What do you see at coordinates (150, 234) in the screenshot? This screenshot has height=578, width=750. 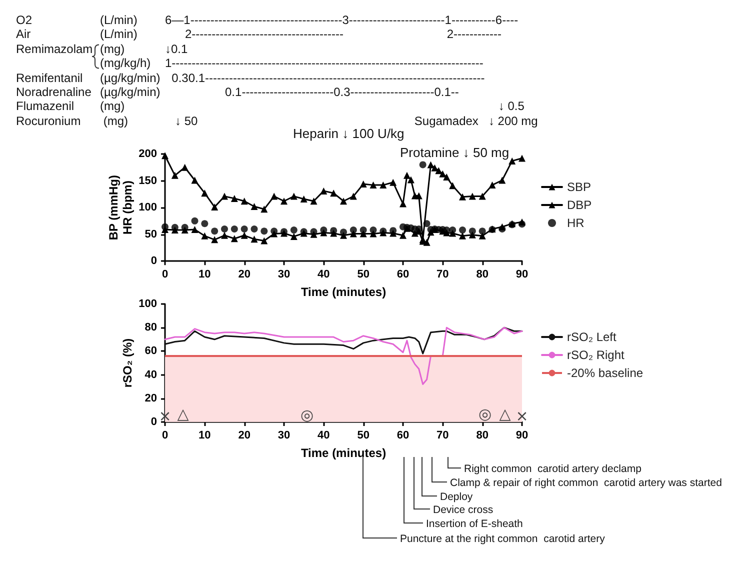 I see `y-tick-label: 50` at bounding box center [150, 234].